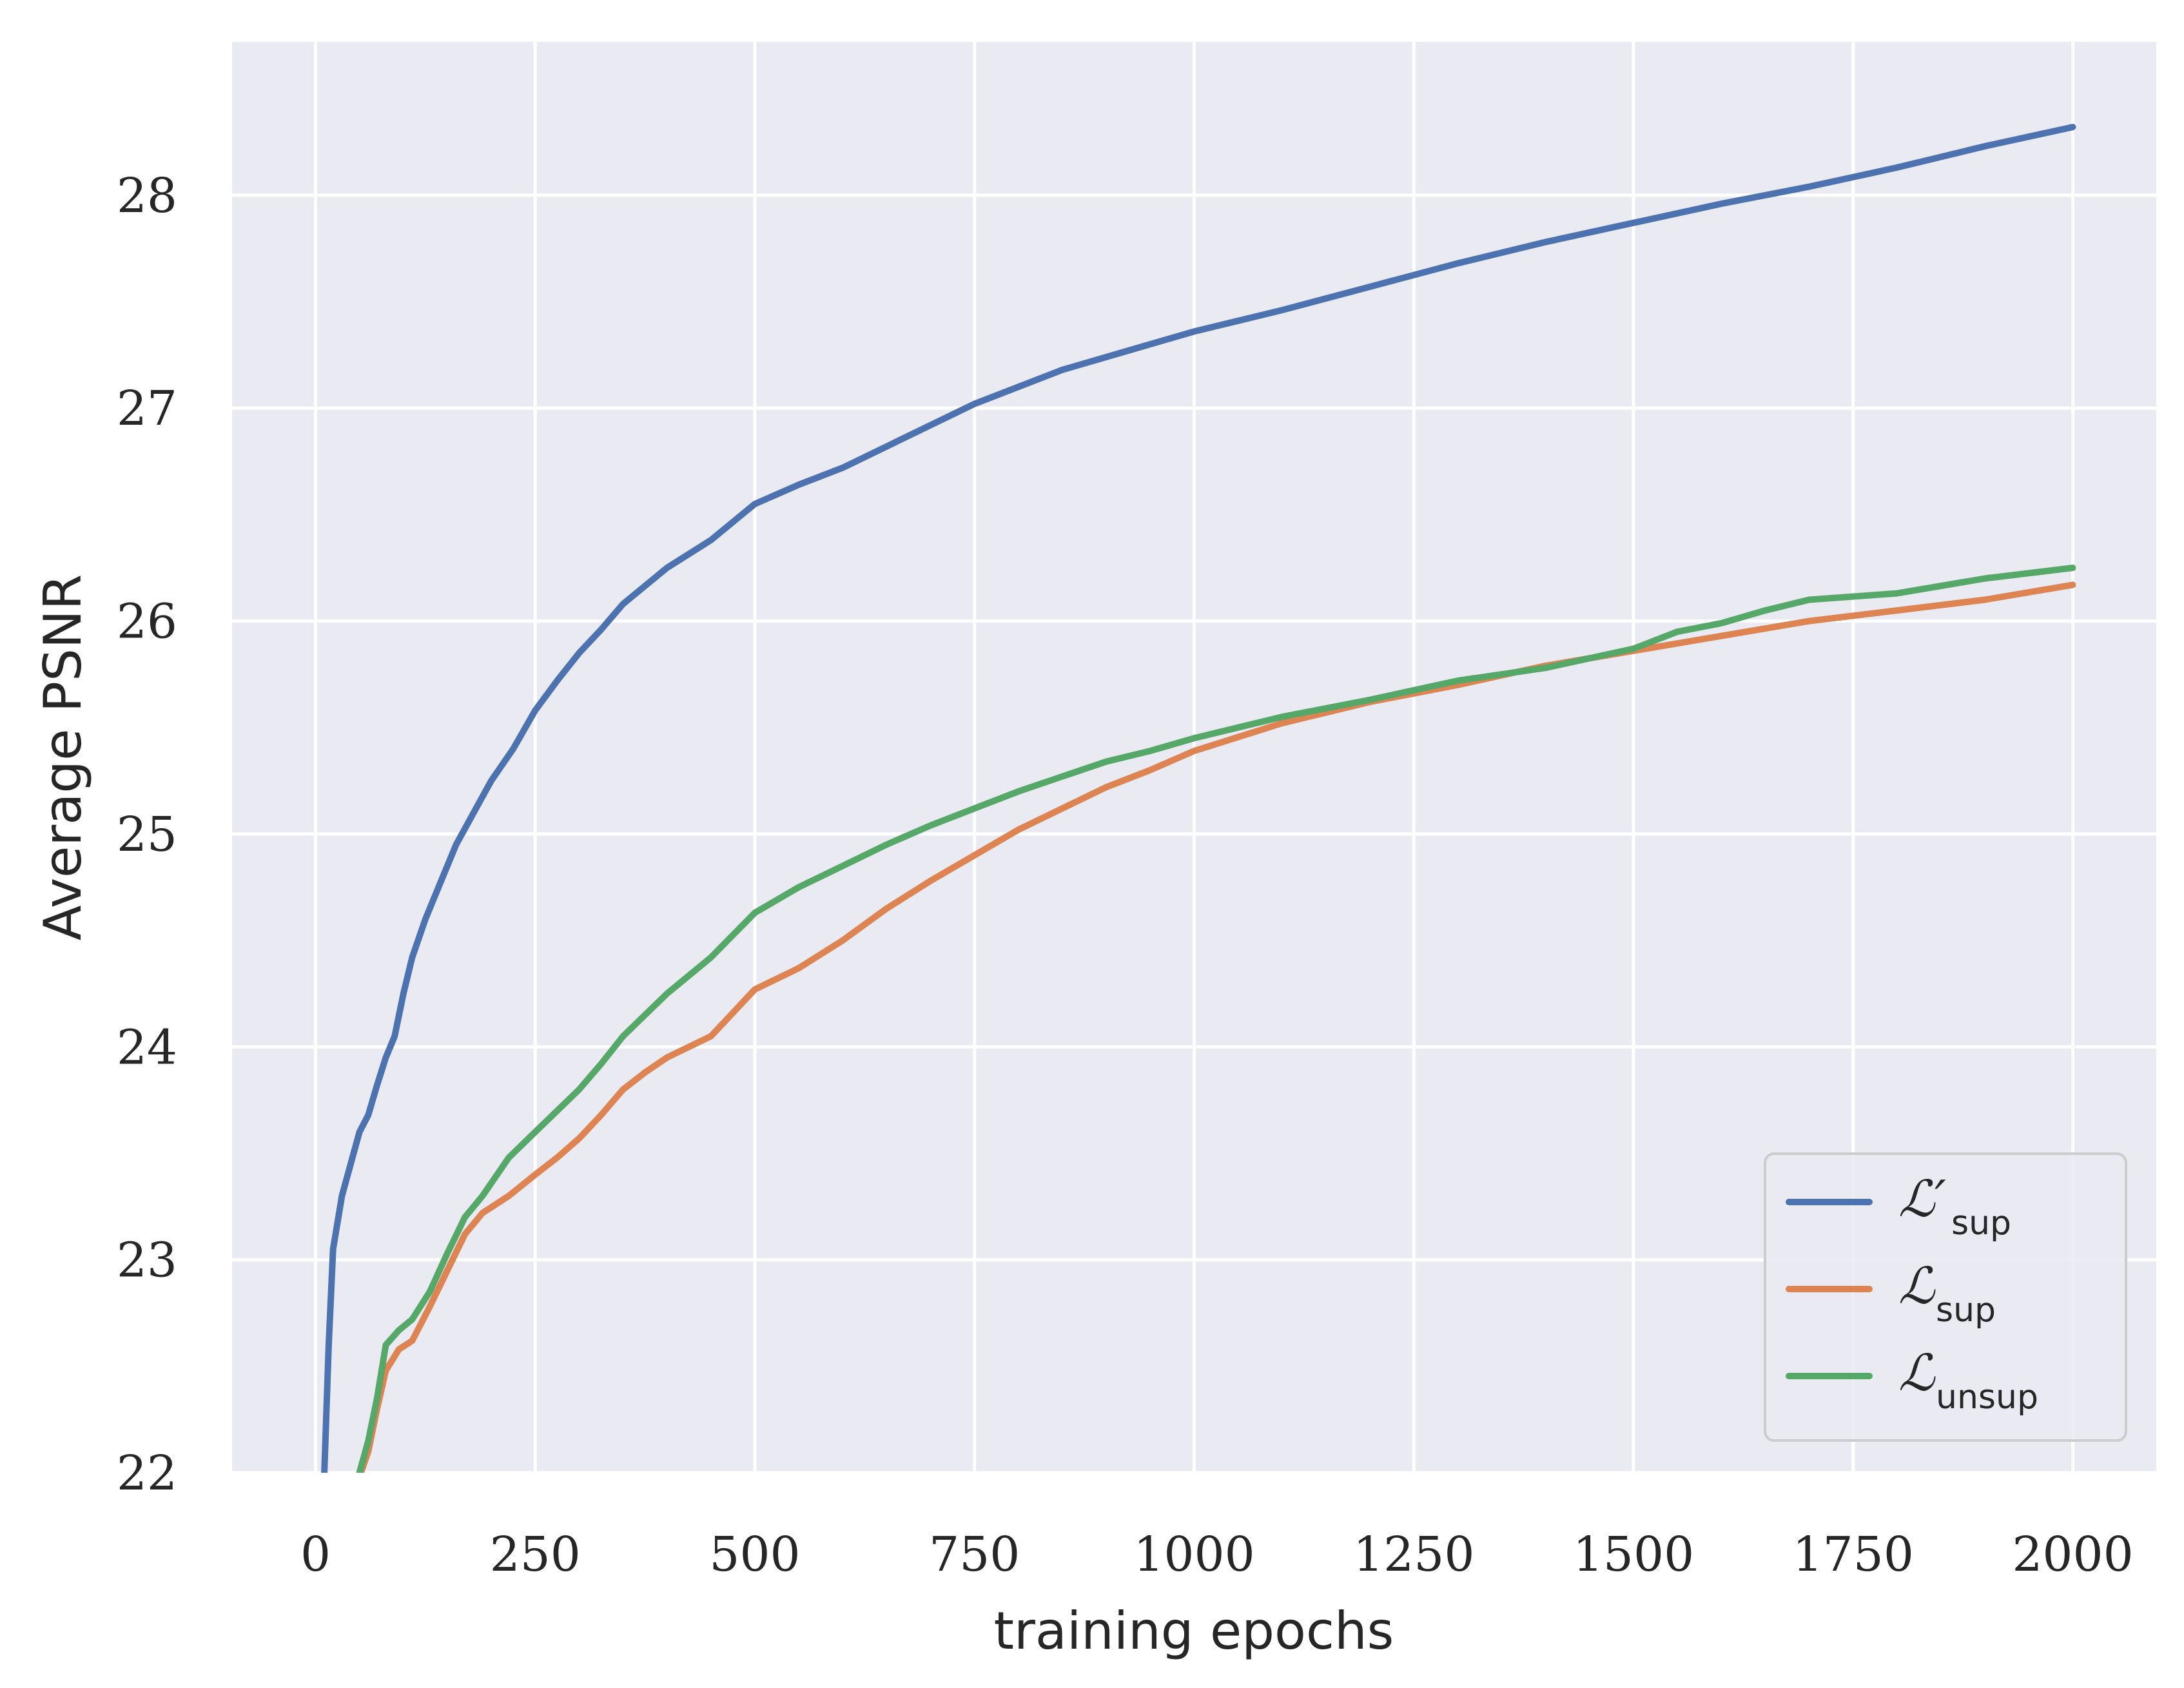 This screenshot has height=1688, width=2184. Describe the element at coordinates (147, 622) in the screenshot. I see `y-tick-label: 26` at that location.